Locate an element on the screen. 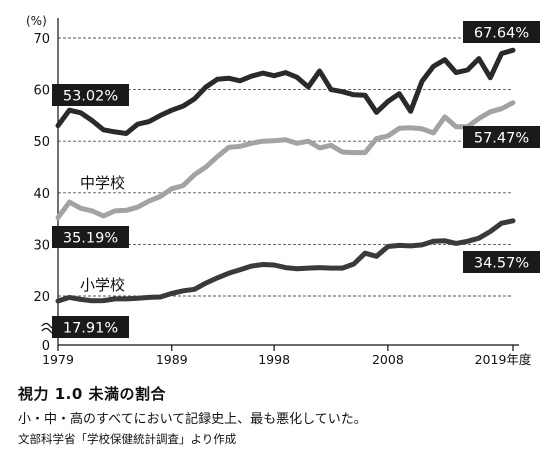 Image resolution: width=550 pixels, height=462 pixels. value-label-middle-end: 57.47% is located at coordinates (501, 137).